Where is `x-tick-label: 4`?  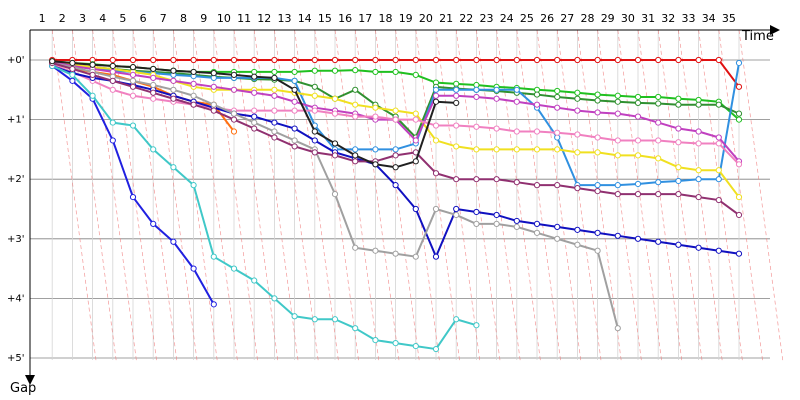
x-tick-label: 4 is located at coordinates (102, 18).